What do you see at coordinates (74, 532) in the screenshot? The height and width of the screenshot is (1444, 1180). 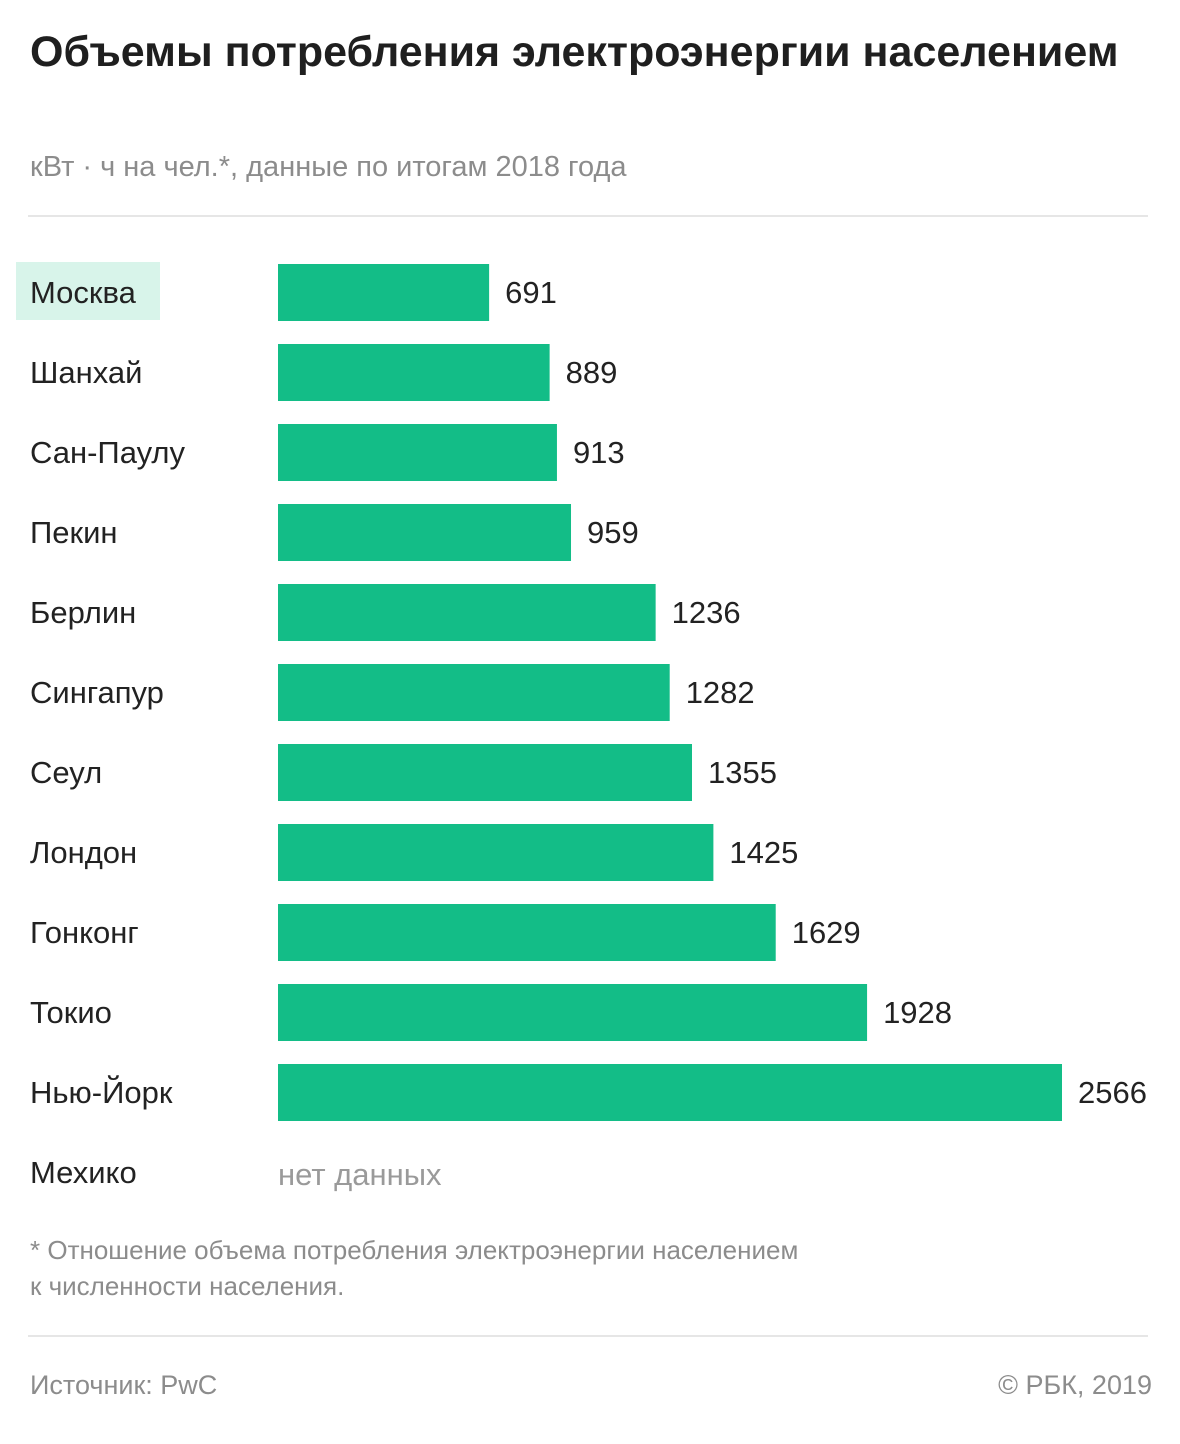 I see `category-label: Пекин` at bounding box center [74, 532].